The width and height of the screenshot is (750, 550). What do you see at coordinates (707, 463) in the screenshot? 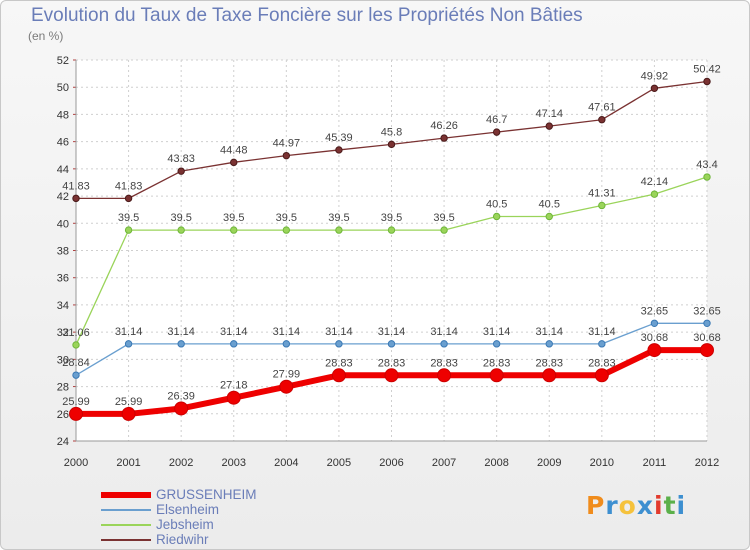
I see `x-tick-label: 2012` at bounding box center [707, 463].